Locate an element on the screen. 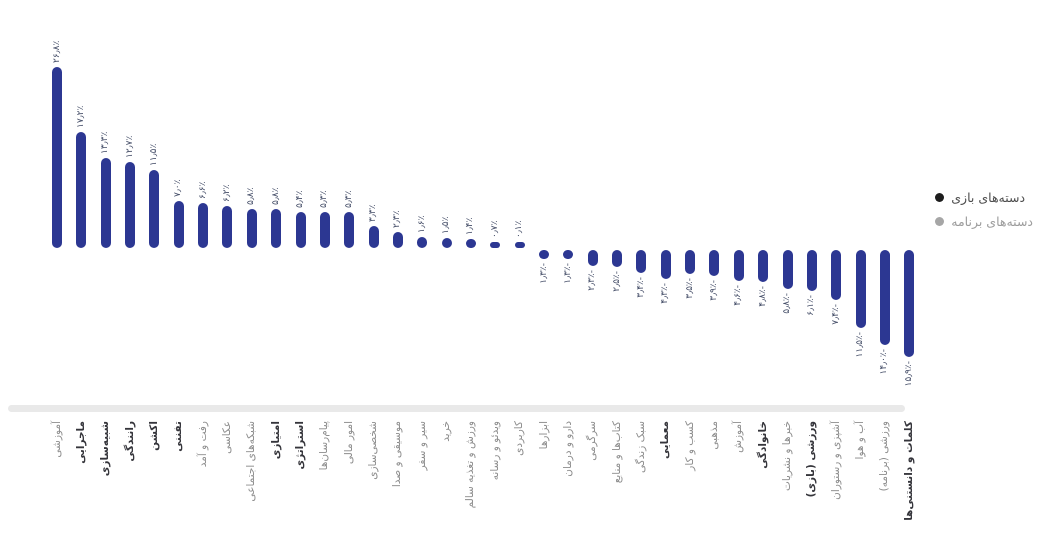 The width and height of the screenshot is (1041, 535). bar-value-label: ۳٫۳٪ is located at coordinates (373, 213).